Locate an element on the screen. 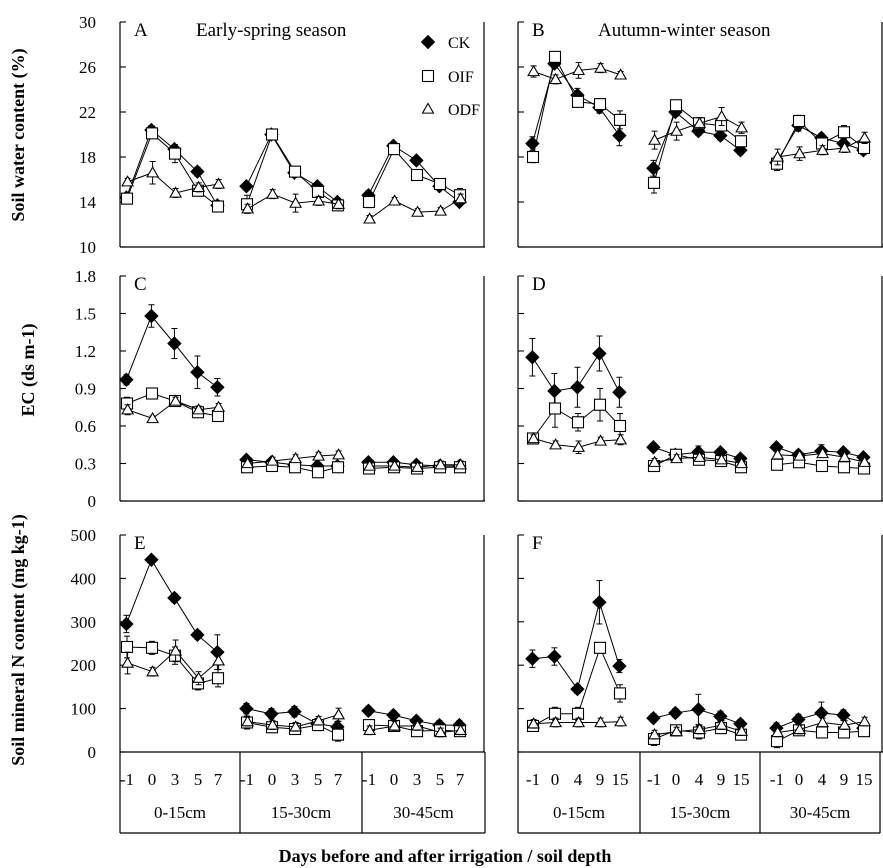 Image resolution: width=883 pixels, height=868 pixels. panel-B: B Autumn-winter season is located at coordinates (700, 134).